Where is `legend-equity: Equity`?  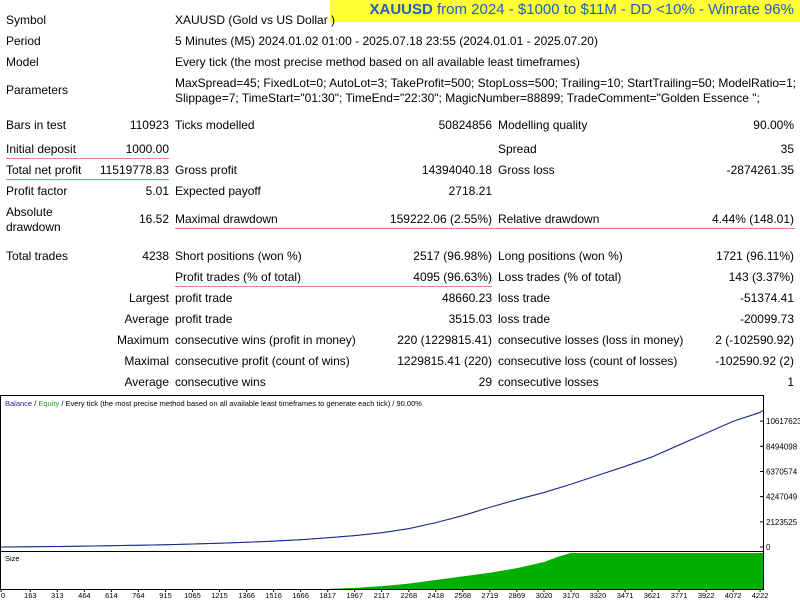 legend-equity: Equity is located at coordinates (48, 403).